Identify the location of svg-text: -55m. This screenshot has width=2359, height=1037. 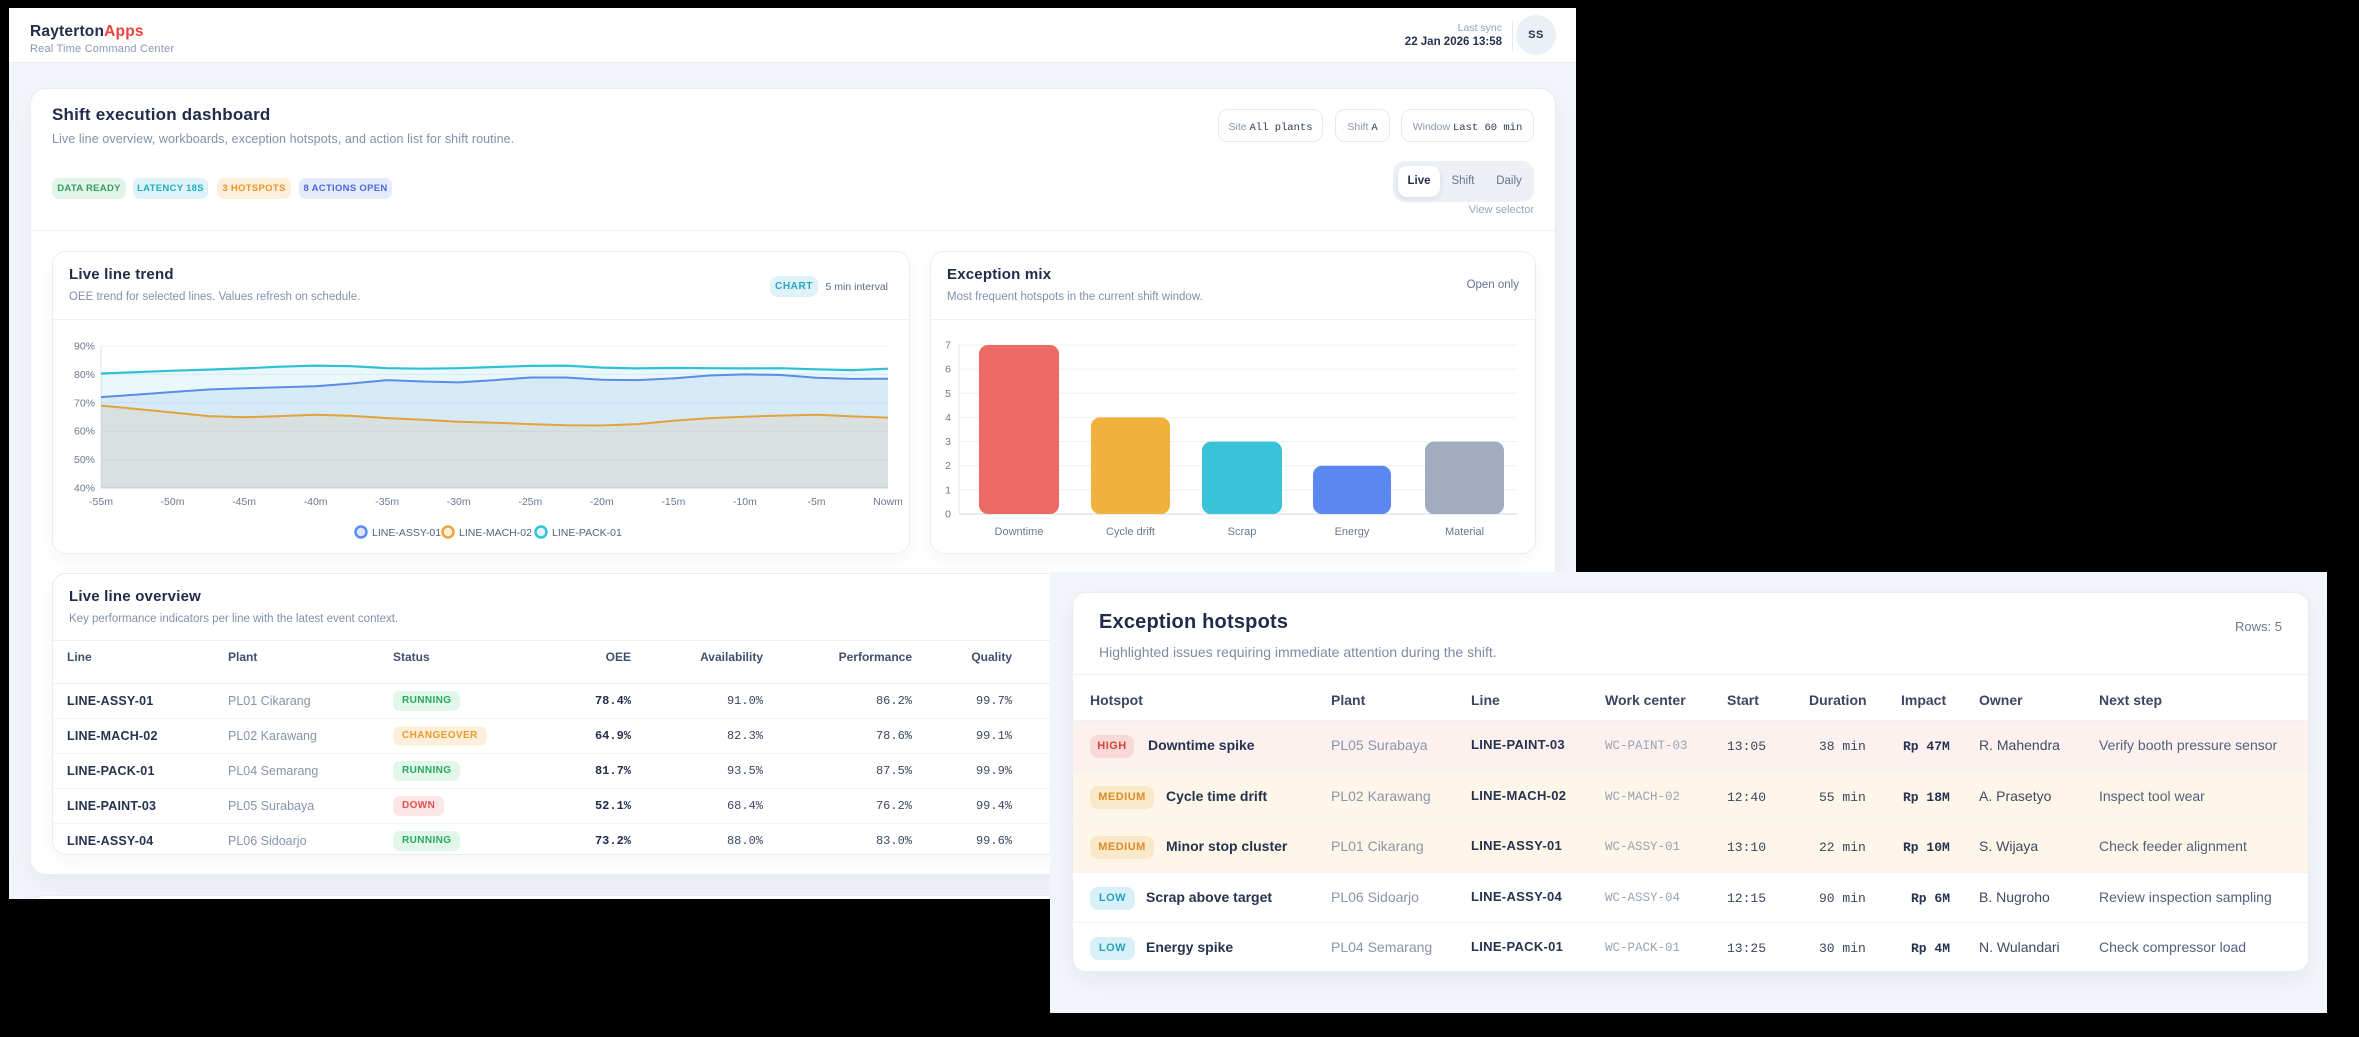
(101, 502).